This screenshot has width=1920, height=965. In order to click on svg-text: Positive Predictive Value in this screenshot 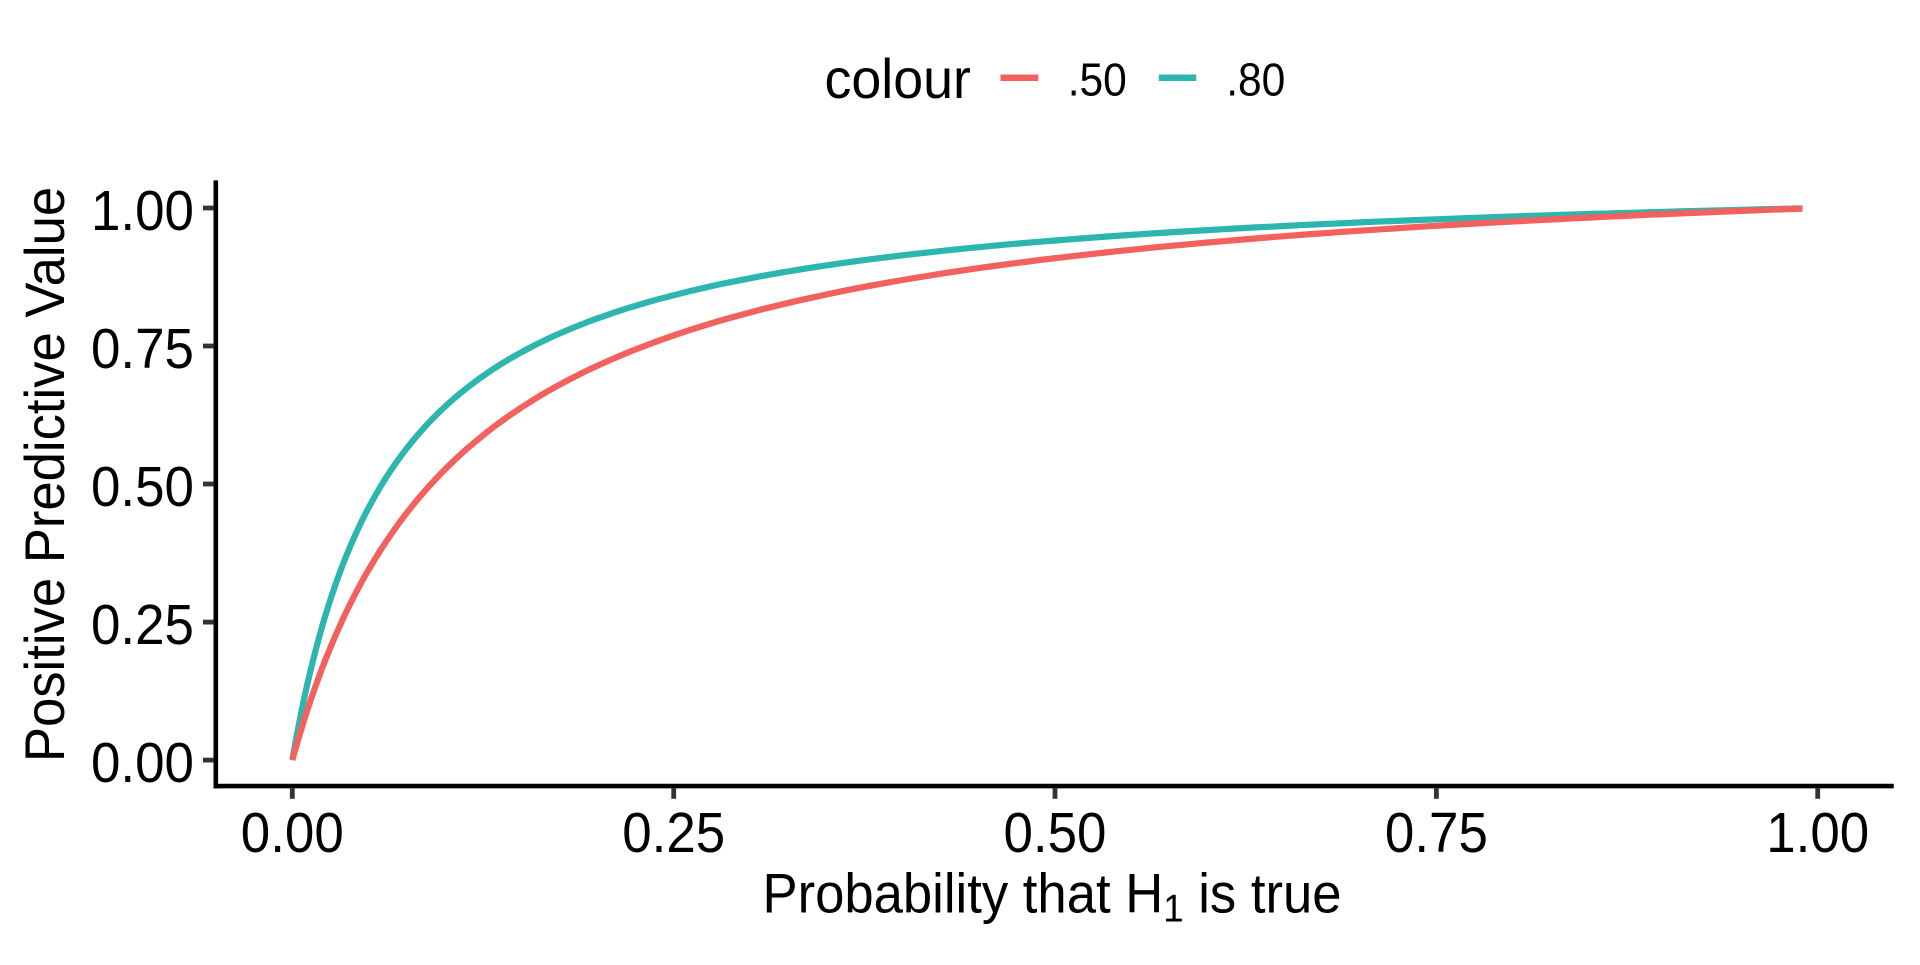, I will do `click(45, 474)`.